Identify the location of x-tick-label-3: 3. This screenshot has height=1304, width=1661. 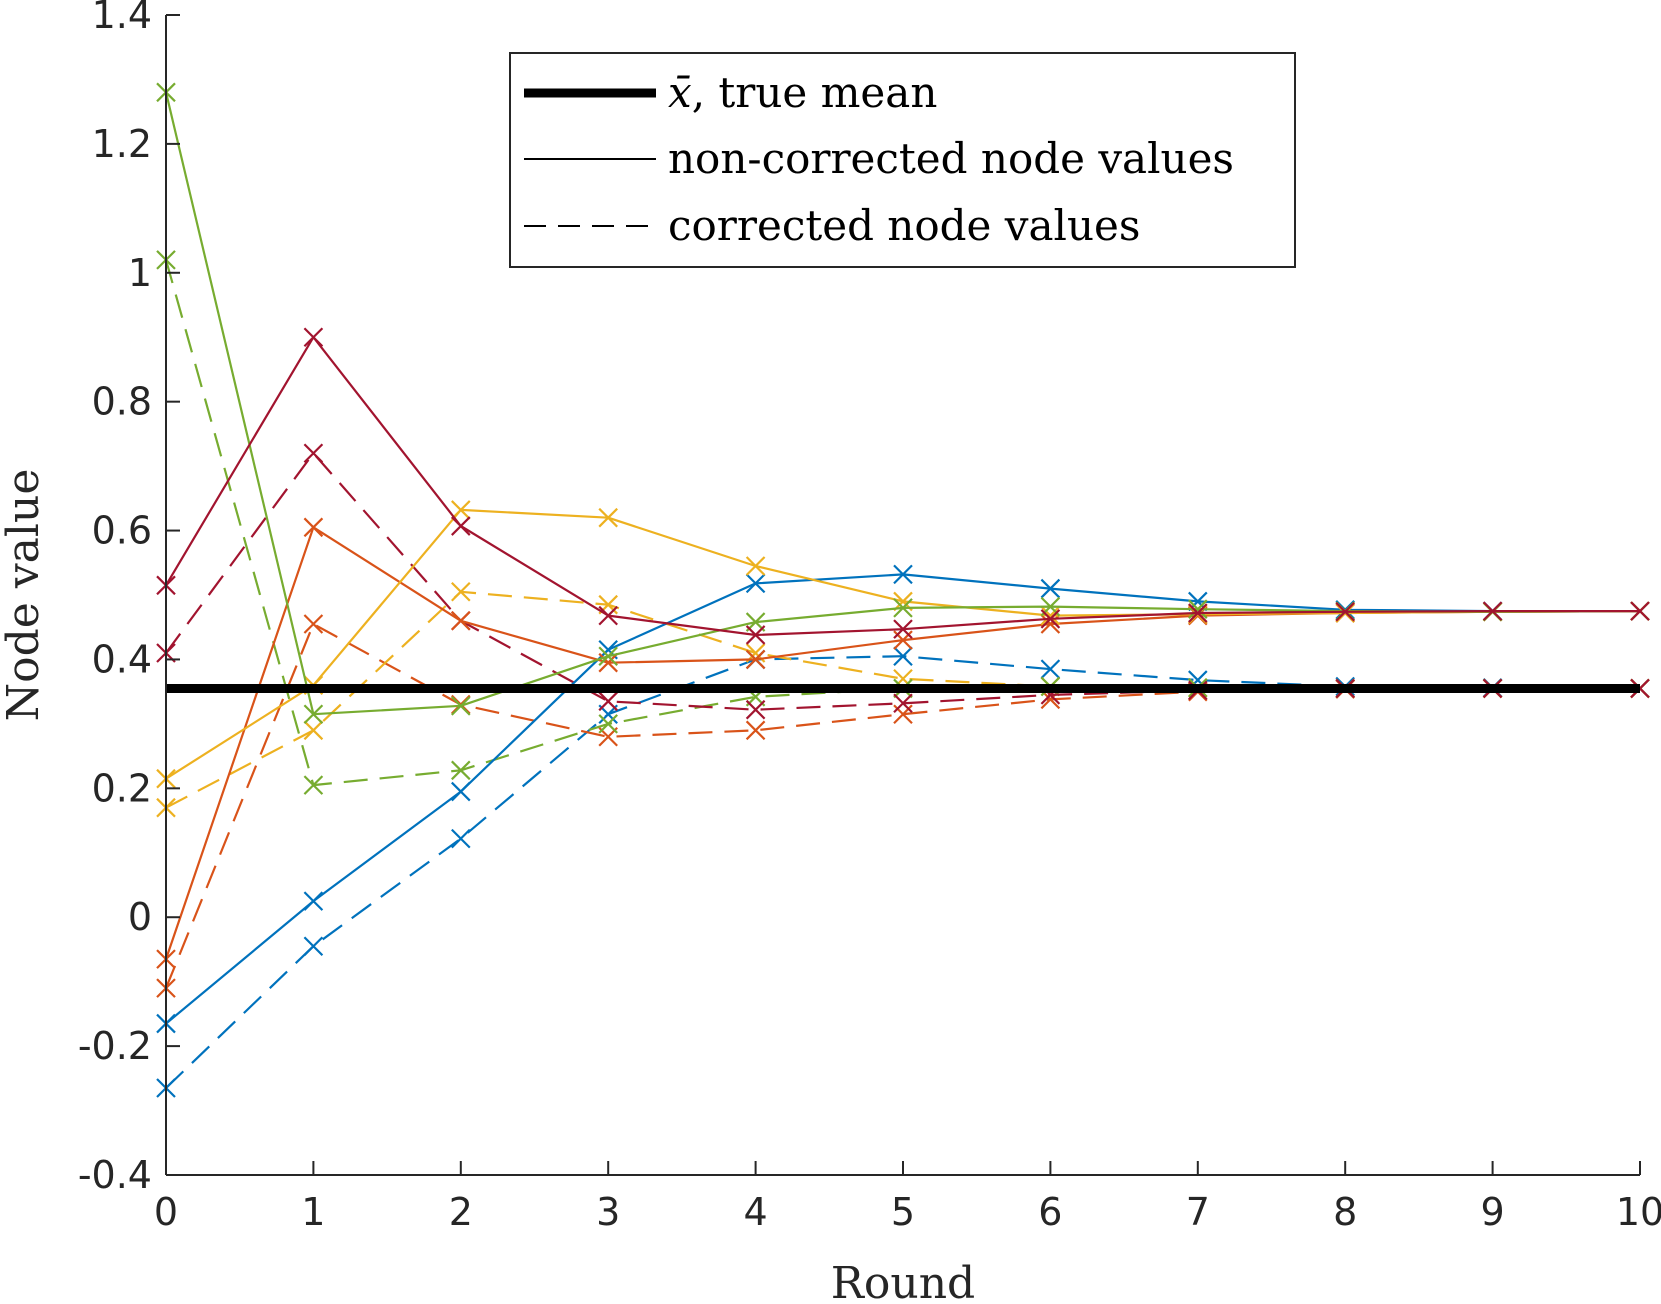
(608, 1212).